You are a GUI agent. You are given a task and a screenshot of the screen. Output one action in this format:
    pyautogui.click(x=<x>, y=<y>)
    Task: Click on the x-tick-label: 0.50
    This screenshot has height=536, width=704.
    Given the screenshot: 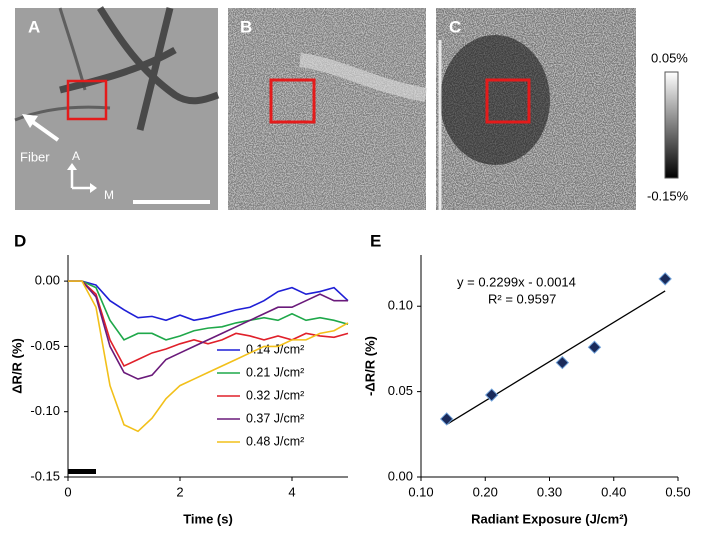 What is the action you would take?
    pyautogui.click(x=677, y=491)
    